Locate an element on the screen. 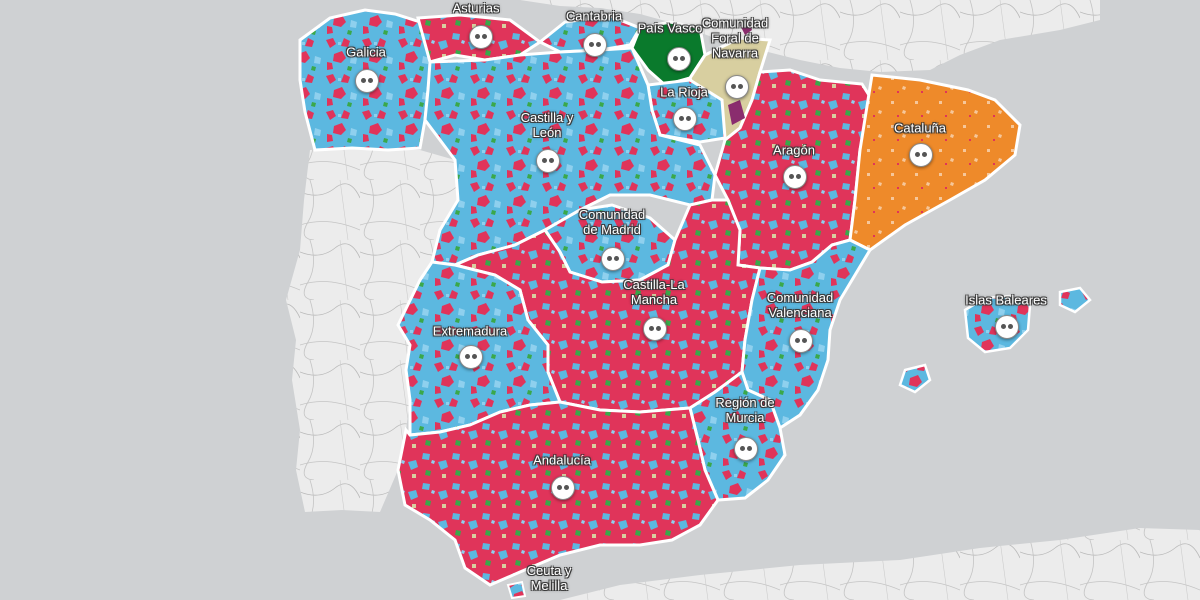  france-landmass is located at coordinates (810, 36).